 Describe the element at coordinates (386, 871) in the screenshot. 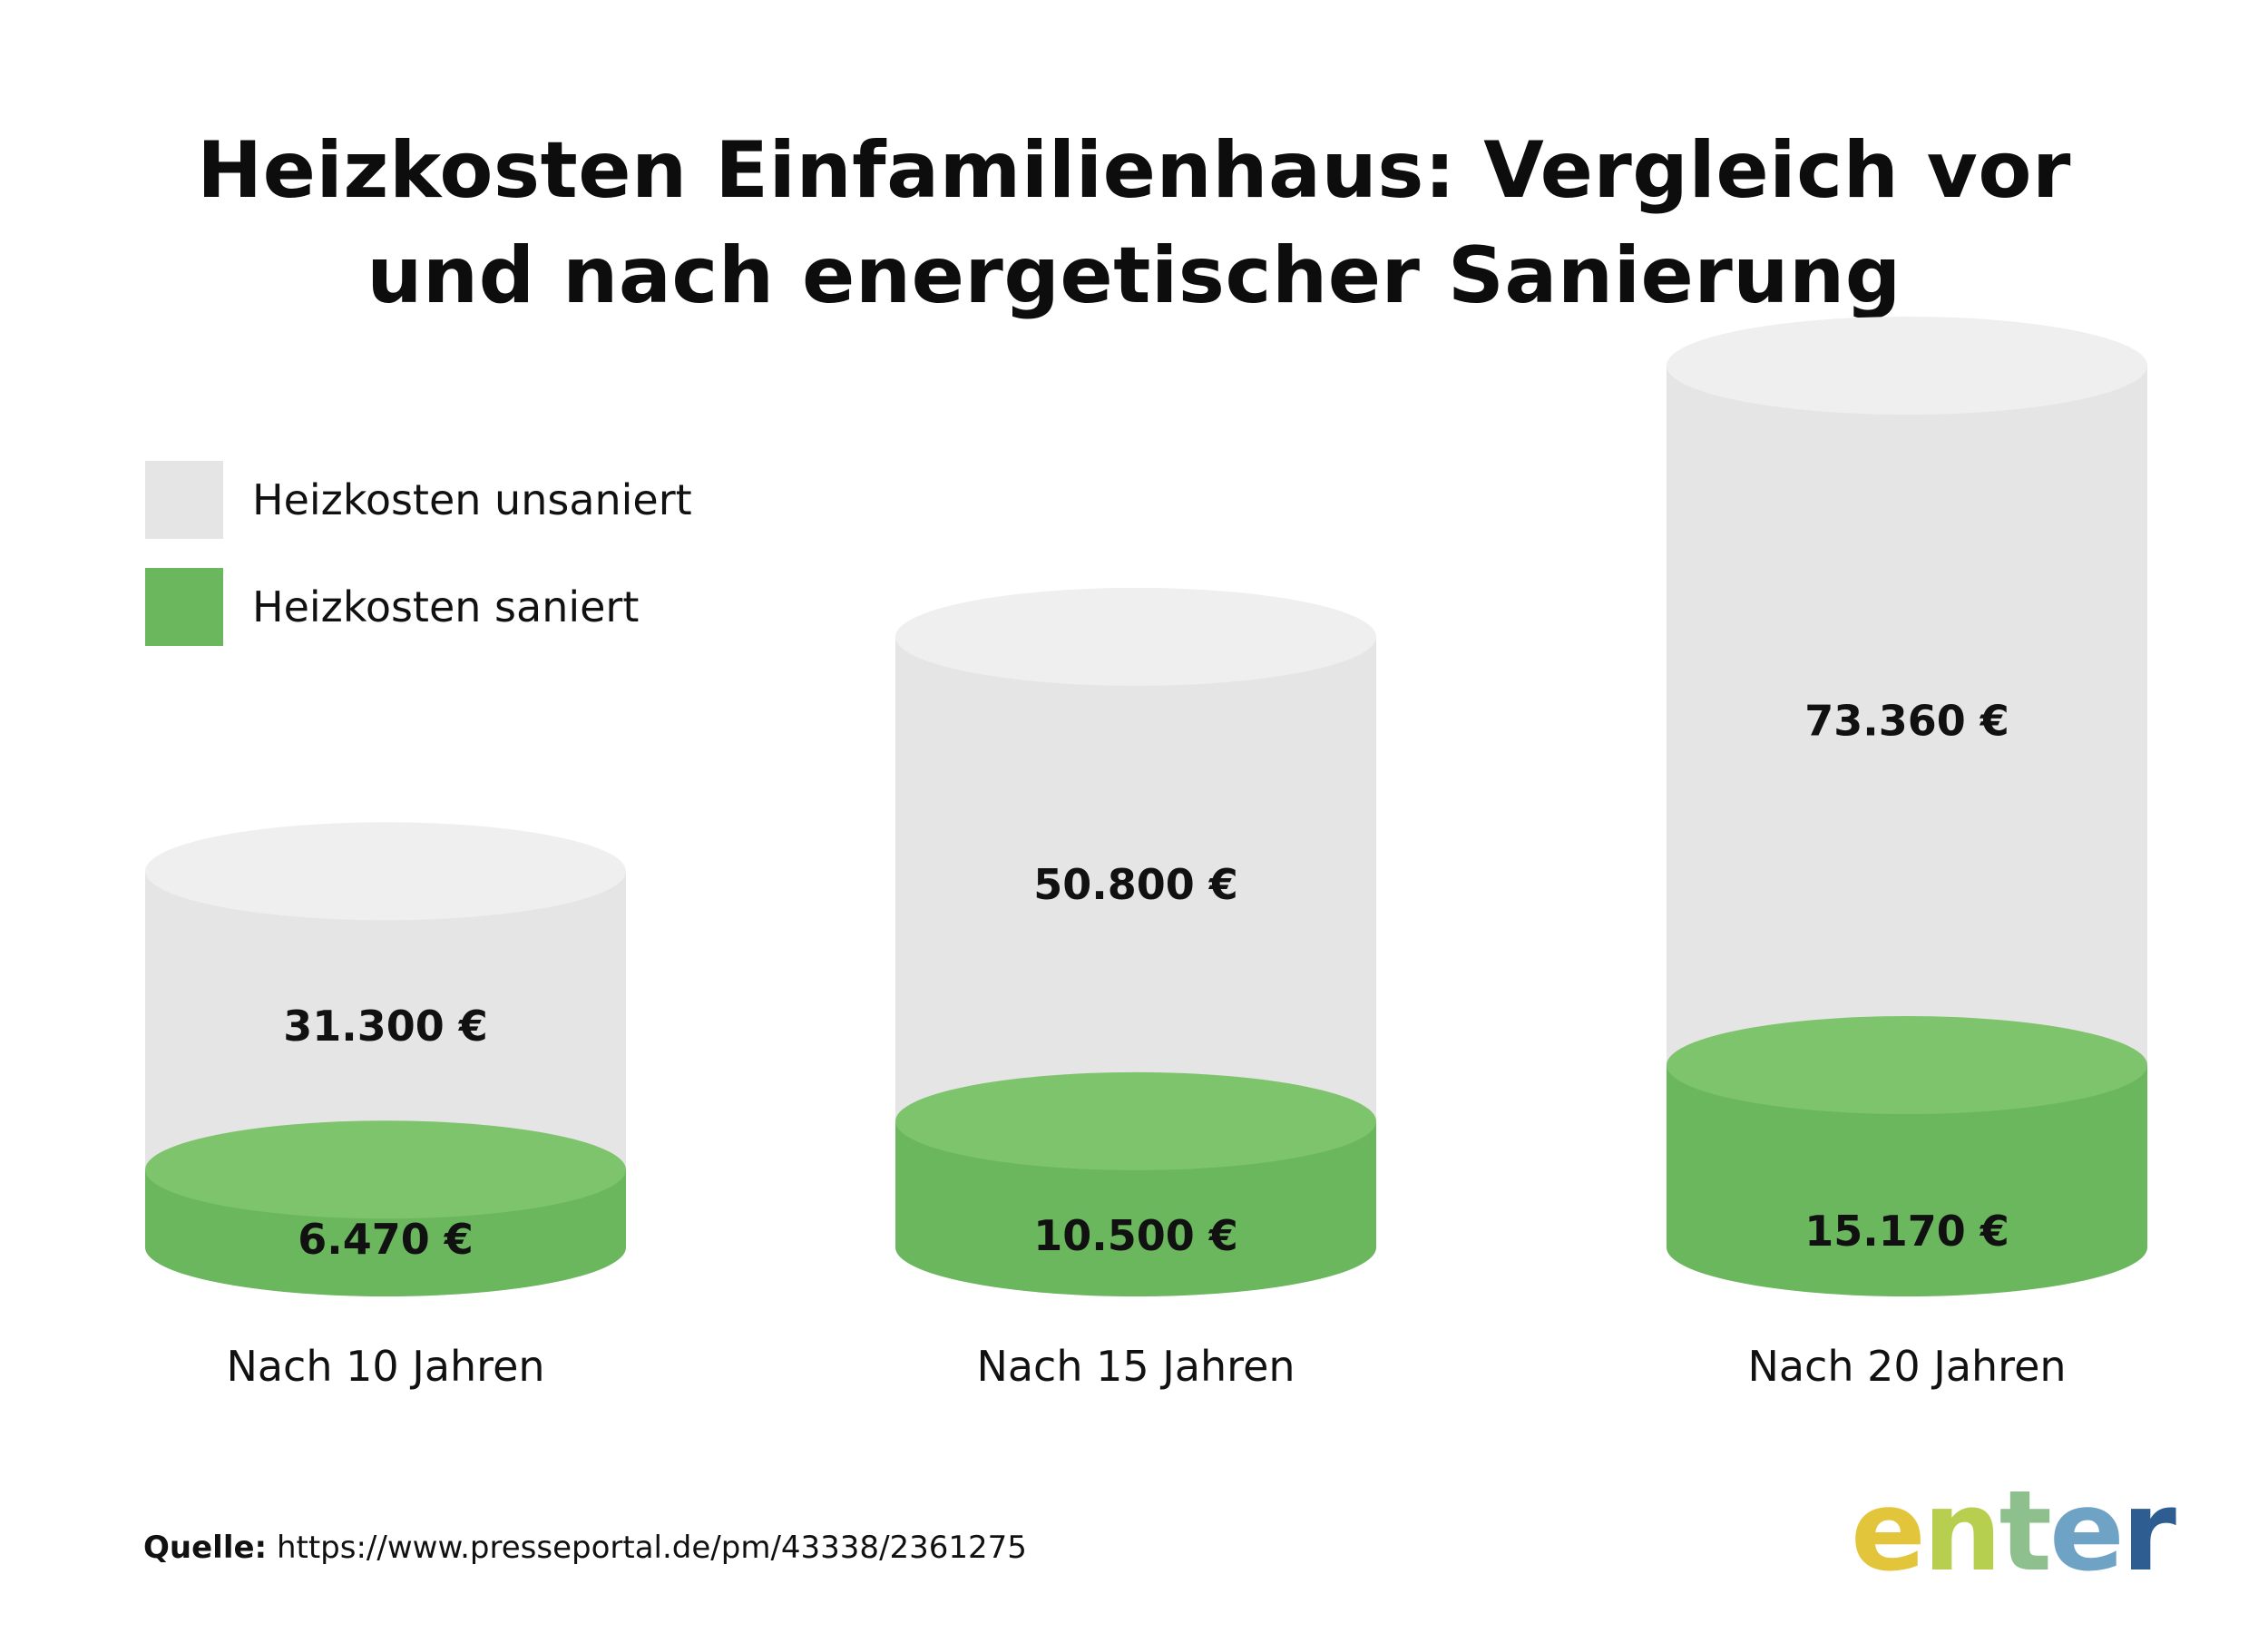

I see `unsaniert-cylinder-1-top` at that location.